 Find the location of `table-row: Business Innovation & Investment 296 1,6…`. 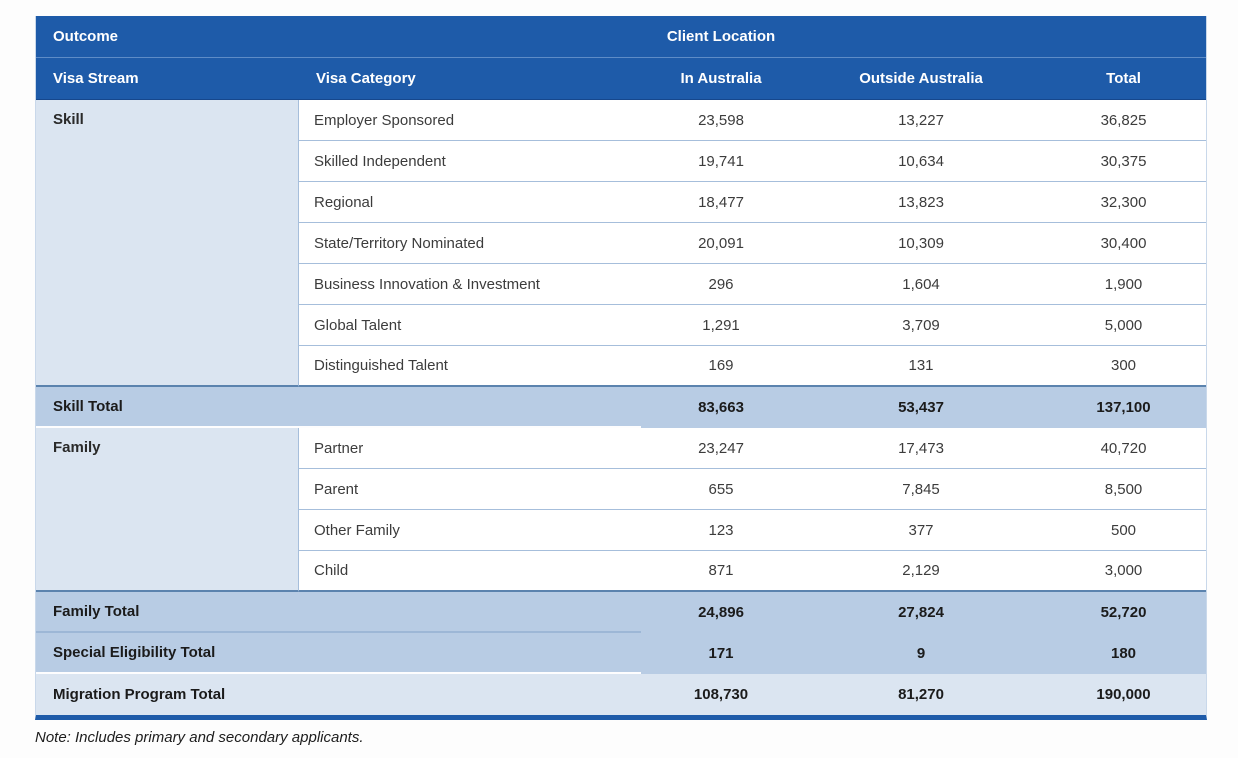

table-row: Business Innovation & Investment 296 1,6… is located at coordinates (621, 284).